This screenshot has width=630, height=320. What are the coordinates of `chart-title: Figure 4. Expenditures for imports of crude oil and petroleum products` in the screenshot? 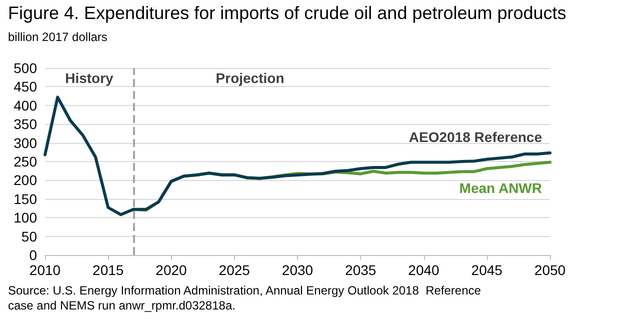 It's located at (287, 13).